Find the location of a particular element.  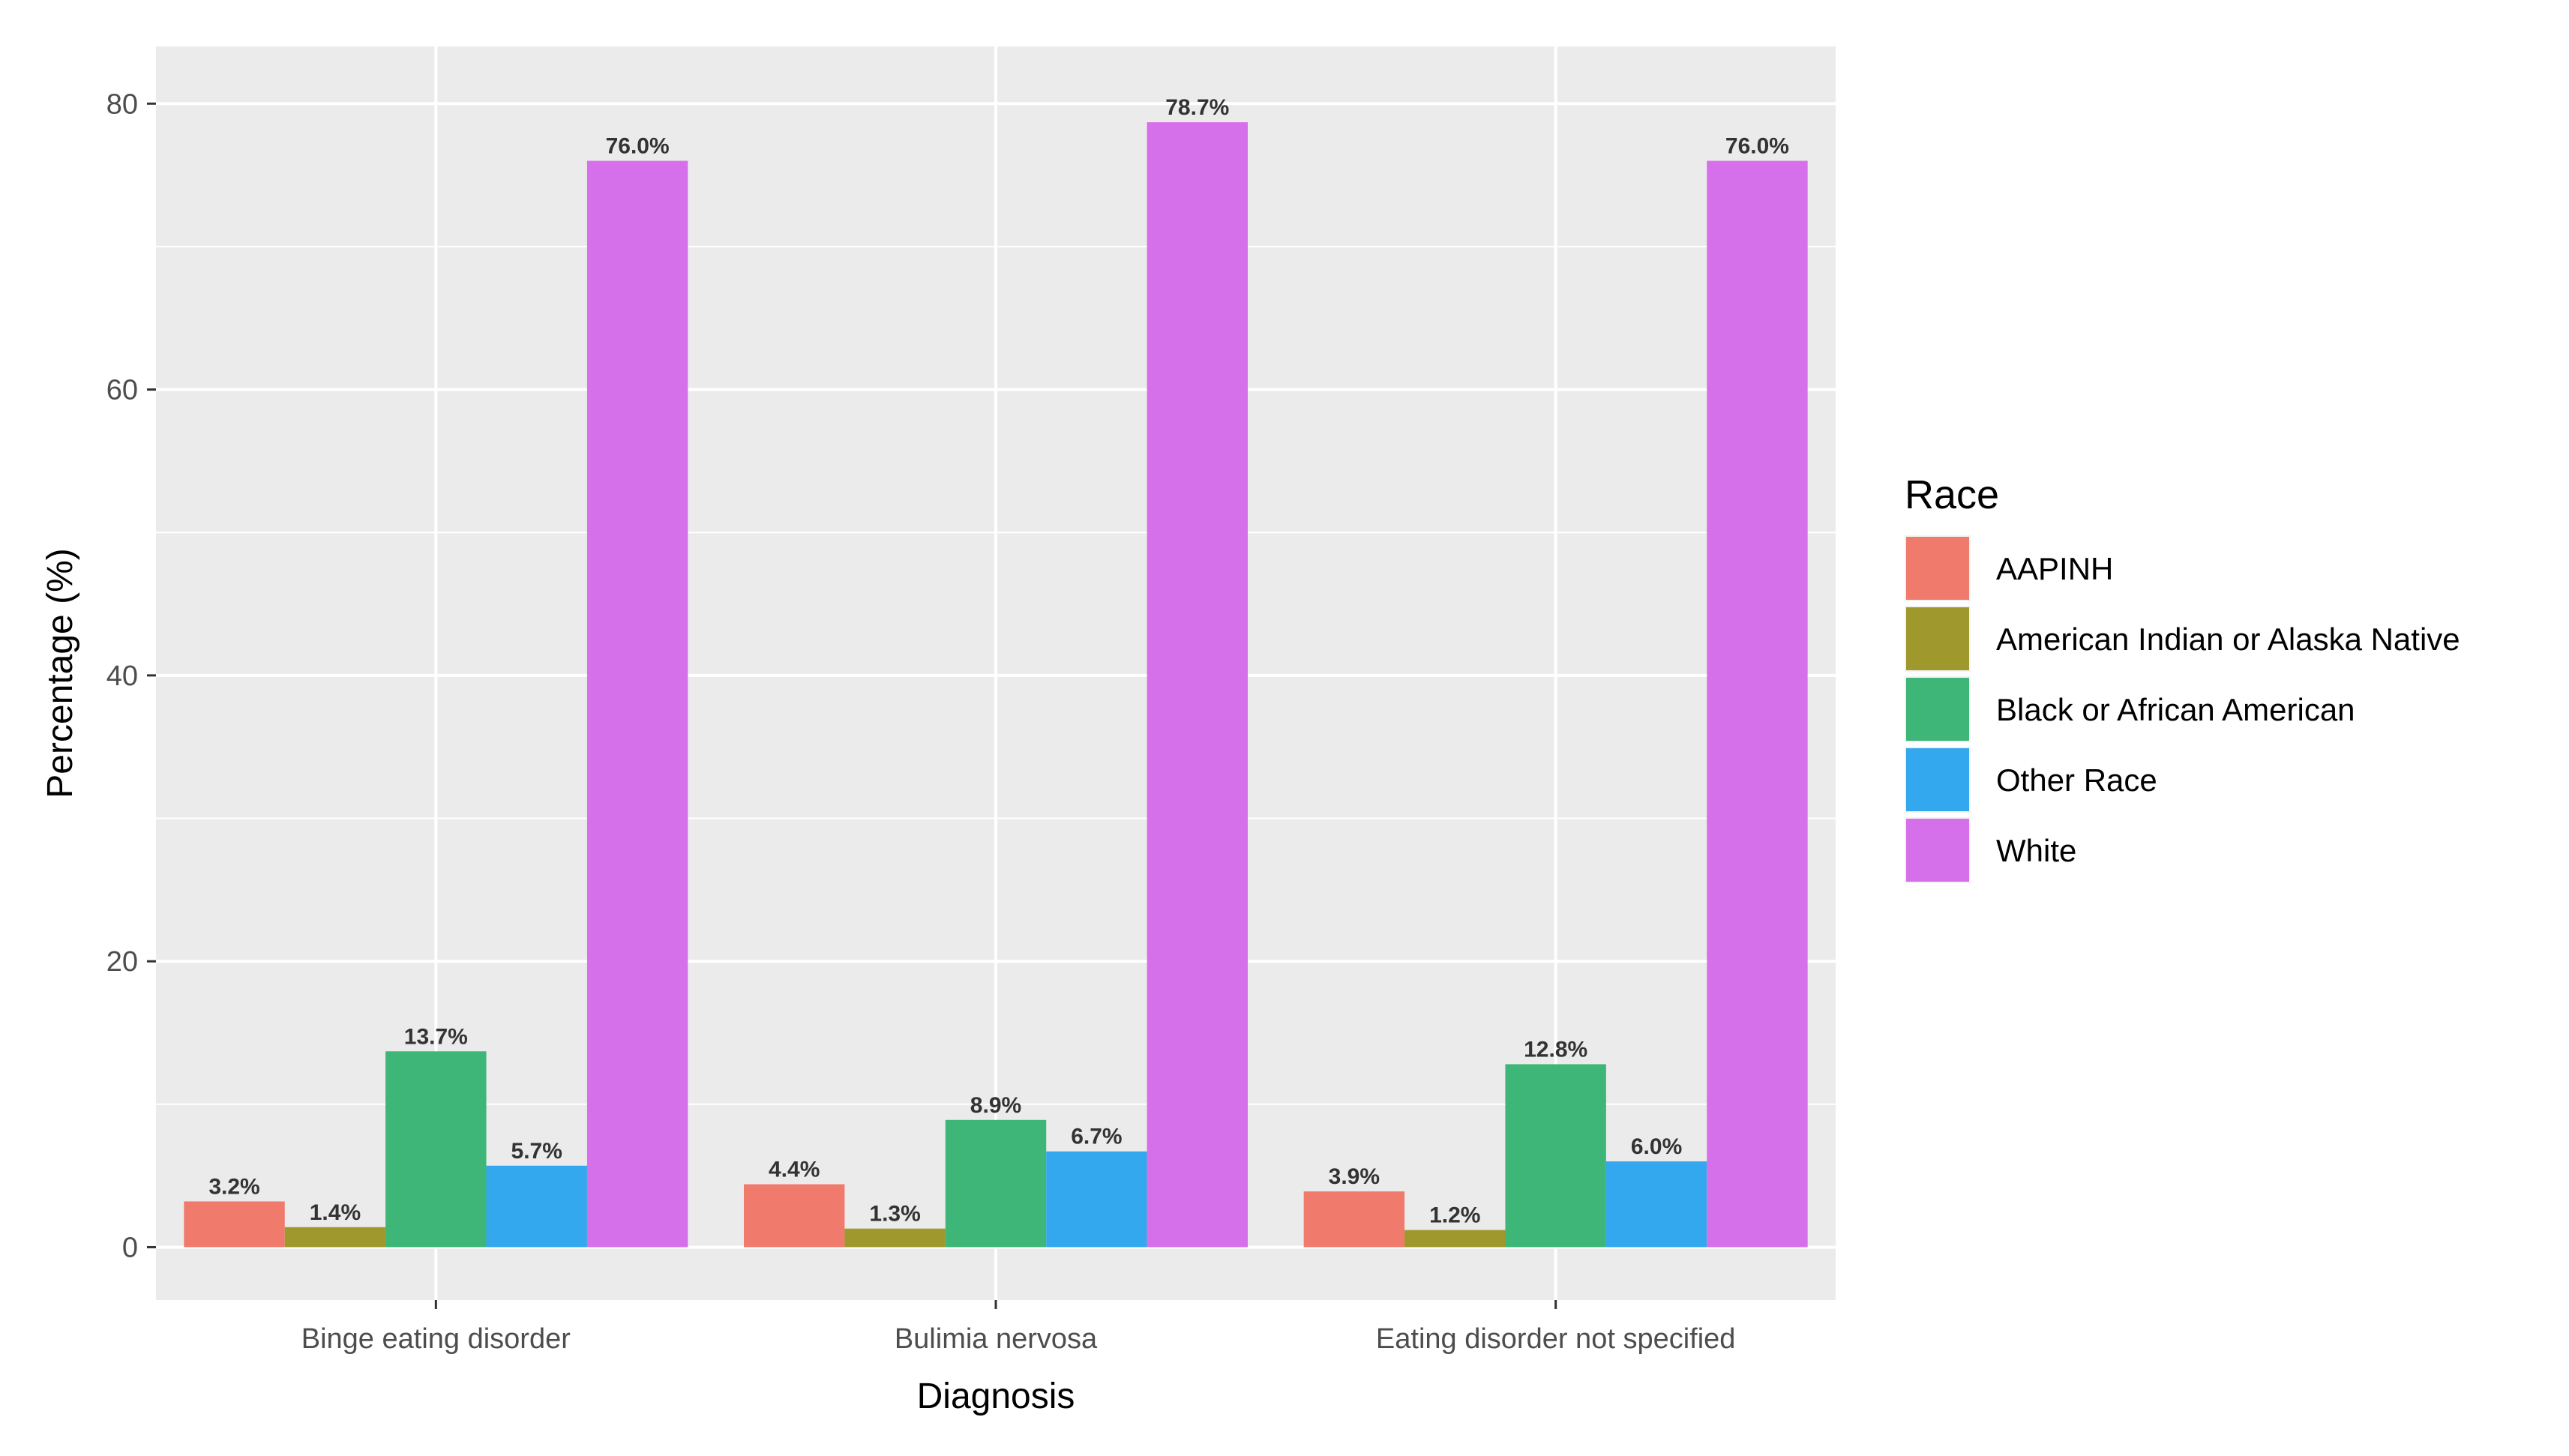

y-tick-label: 80 is located at coordinates (122, 104).